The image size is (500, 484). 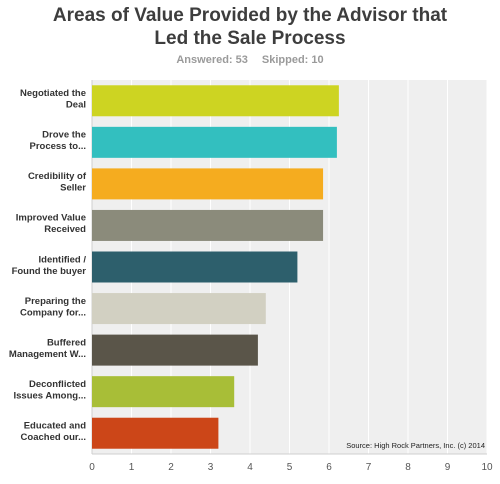 What do you see at coordinates (290, 467) in the screenshot?
I see `x-tick-label: 5` at bounding box center [290, 467].